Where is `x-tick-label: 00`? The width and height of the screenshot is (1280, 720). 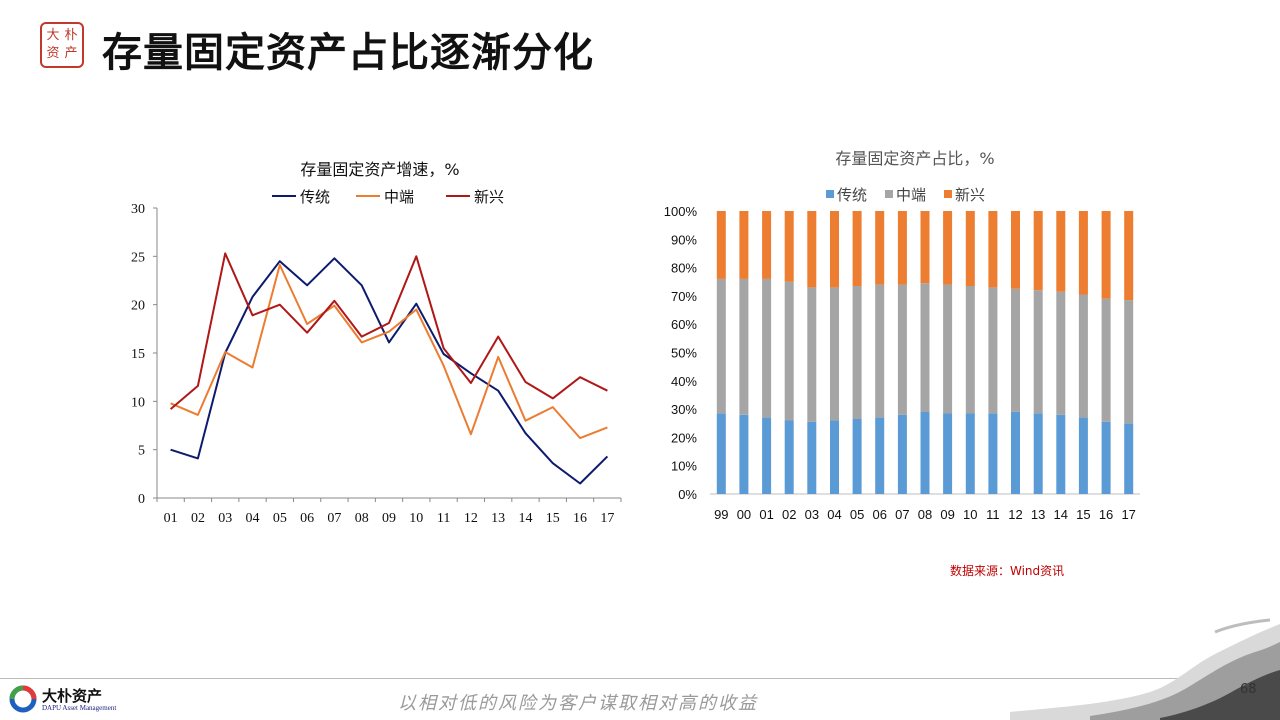
x-tick-label: 00 is located at coordinates (744, 514).